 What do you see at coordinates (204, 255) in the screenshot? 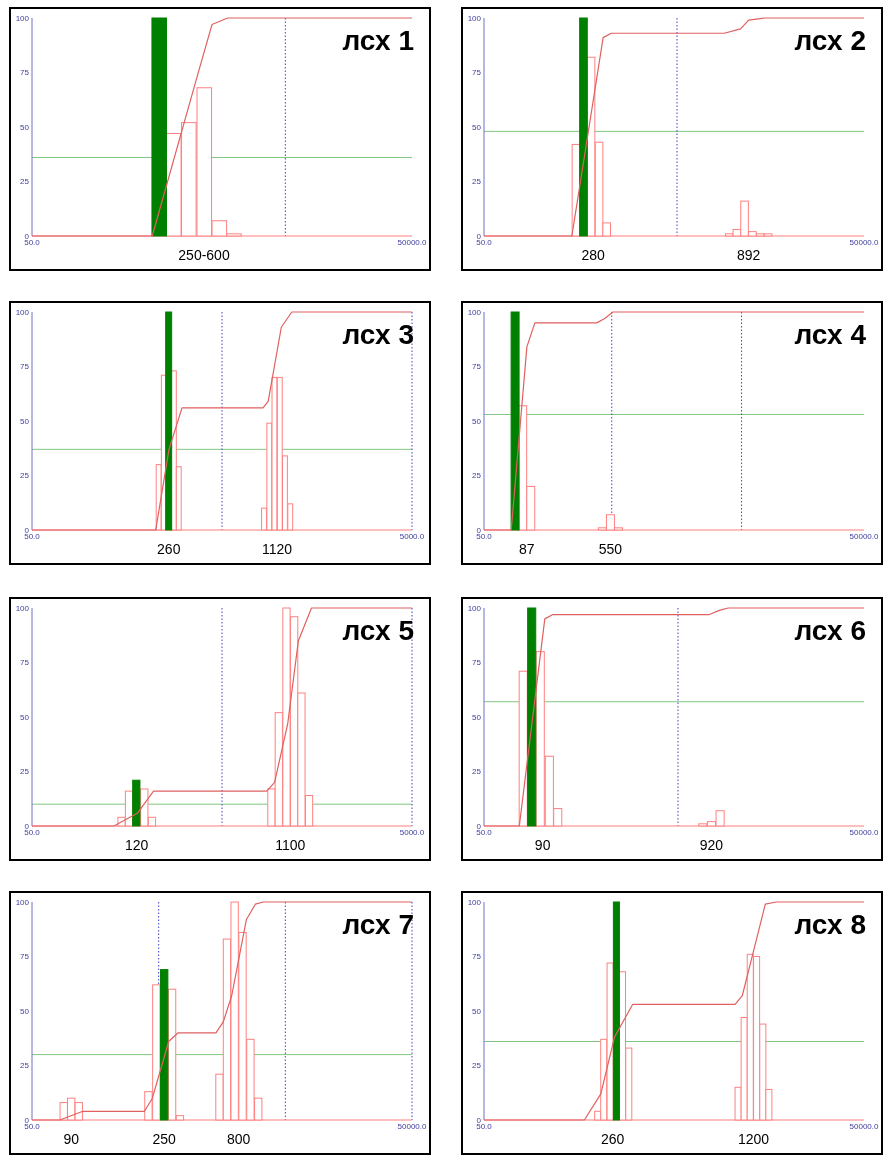
I see `text: 250-600` at bounding box center [204, 255].